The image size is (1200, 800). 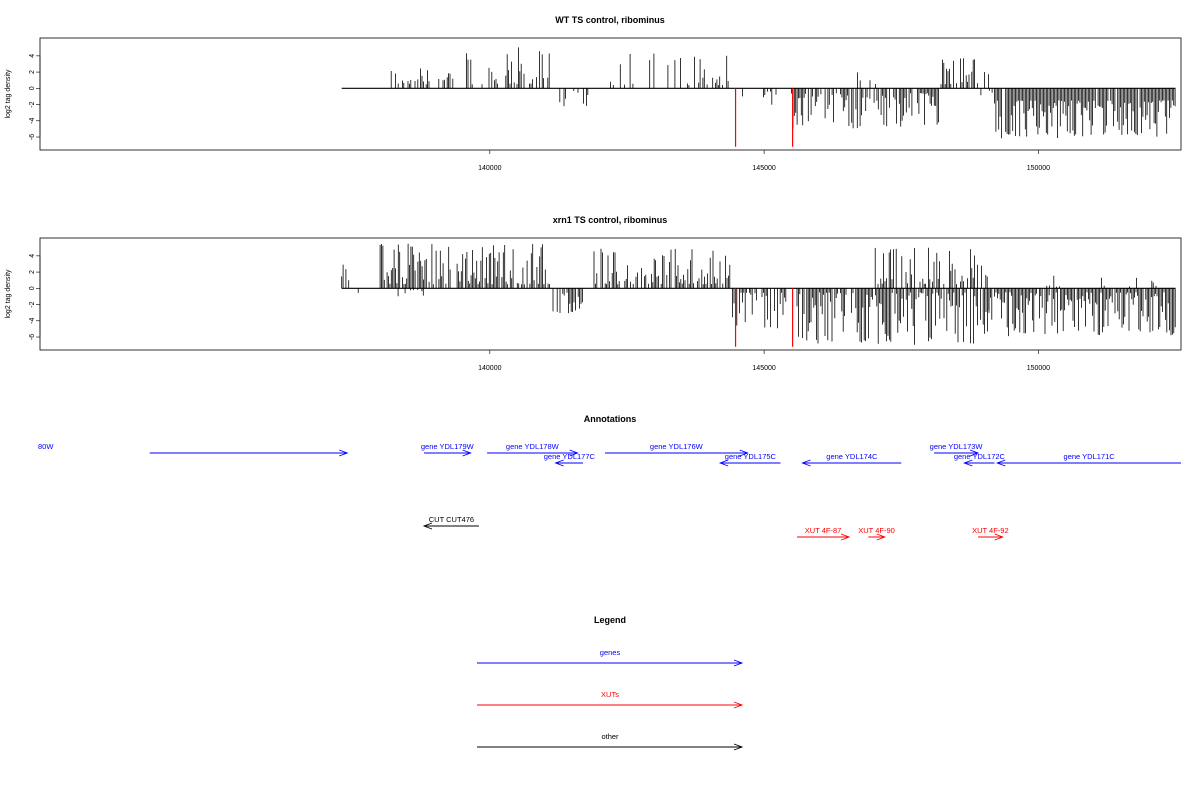 I want to click on annotation-feature: XUT 4F-87, so click(x=824, y=533).